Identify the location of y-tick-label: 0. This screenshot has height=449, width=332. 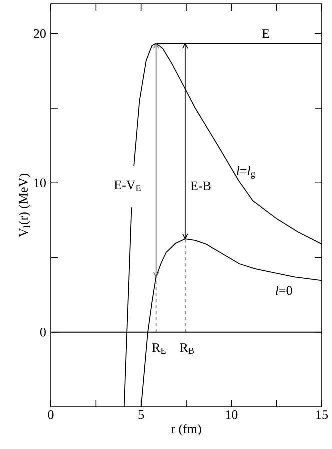
(43, 332).